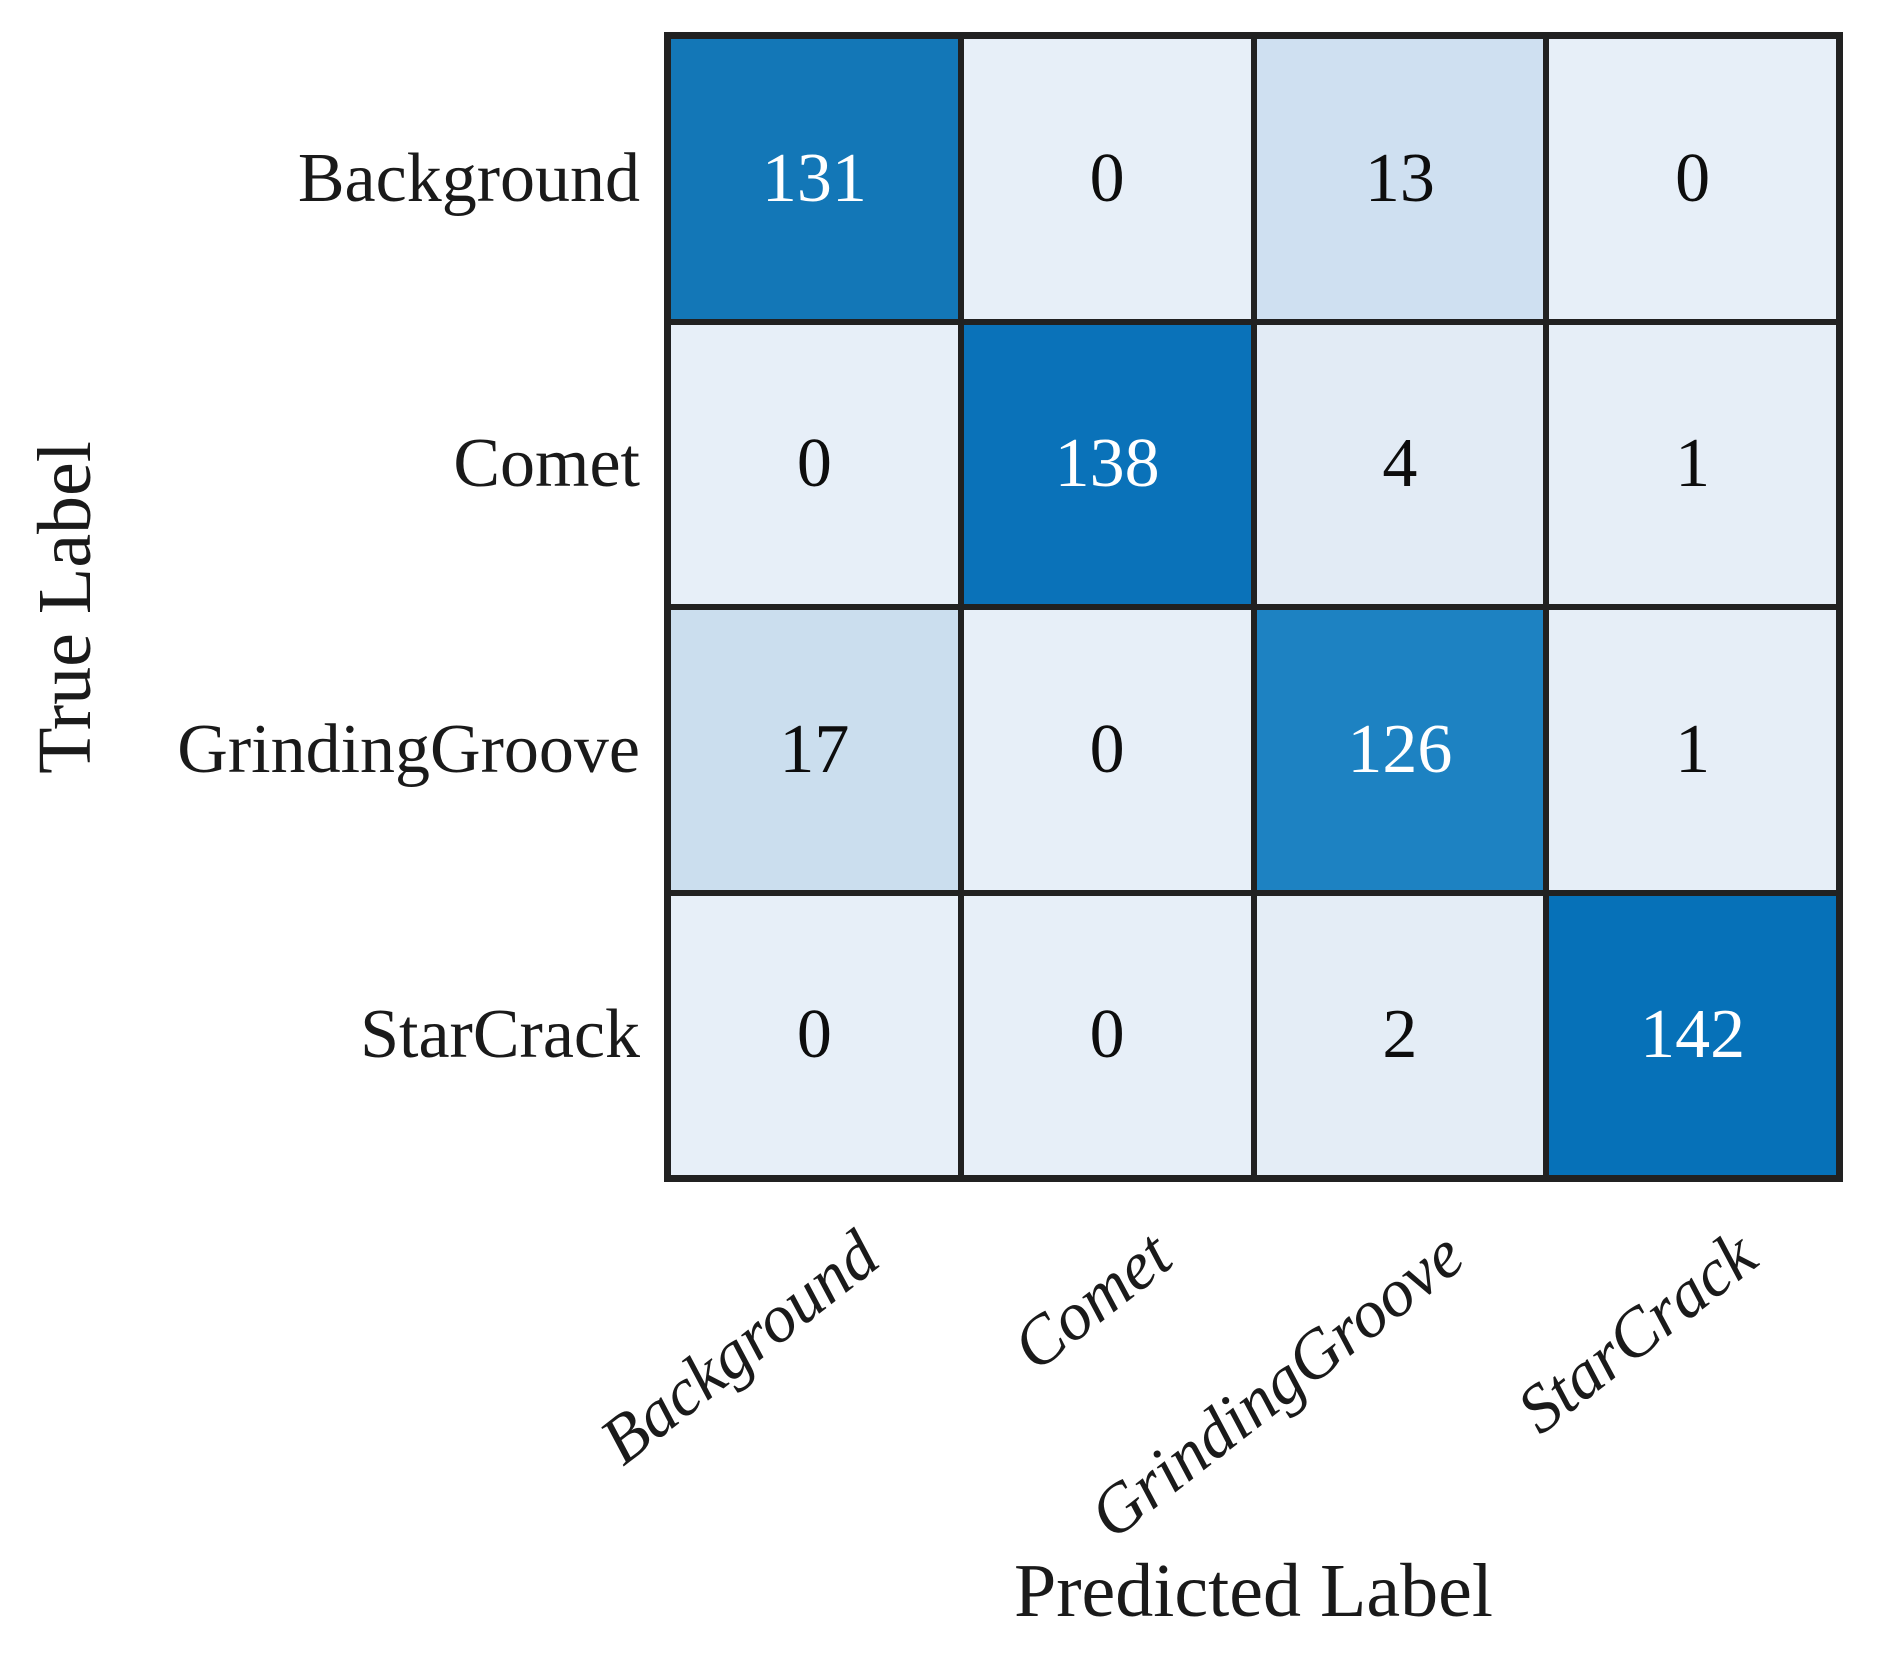 The image size is (1882, 1661). What do you see at coordinates (1400, 750) in the screenshot?
I see `matrix-cell-r2c2: 126` at bounding box center [1400, 750].